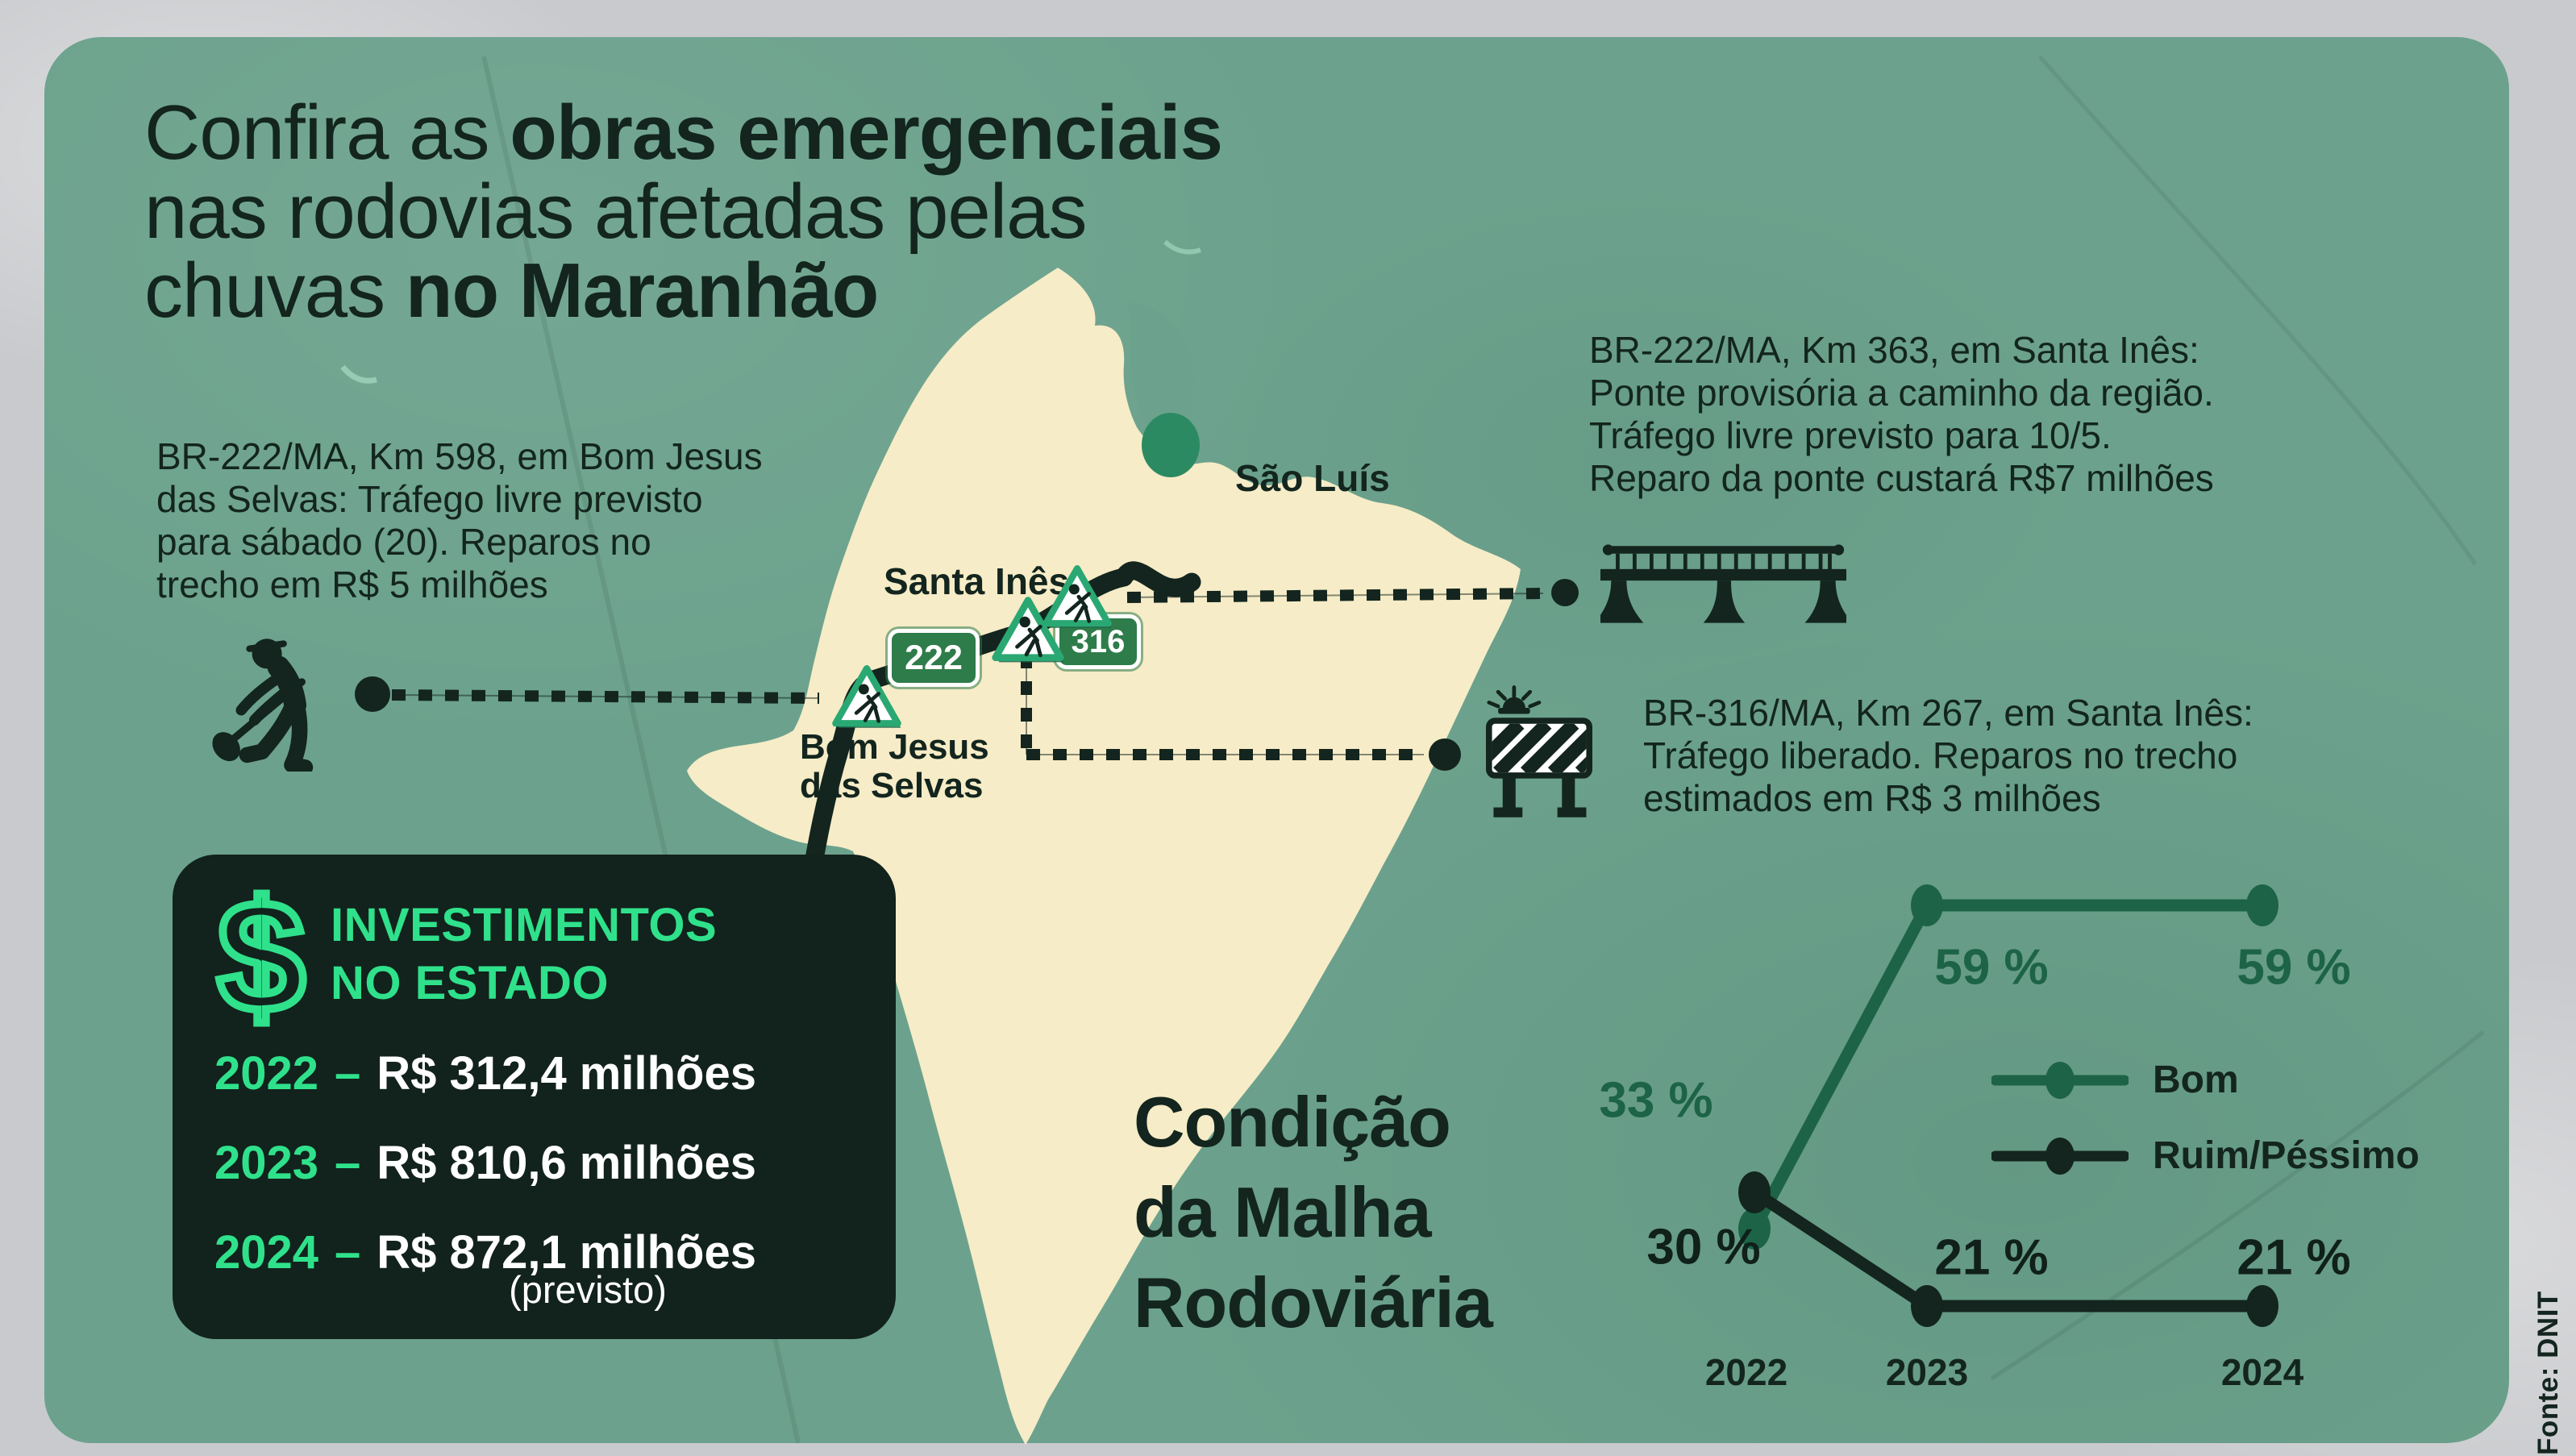 The image size is (2576, 1456). Describe the element at coordinates (1161, 375) in the screenshot. I see `sao-luis-bay-water` at that location.